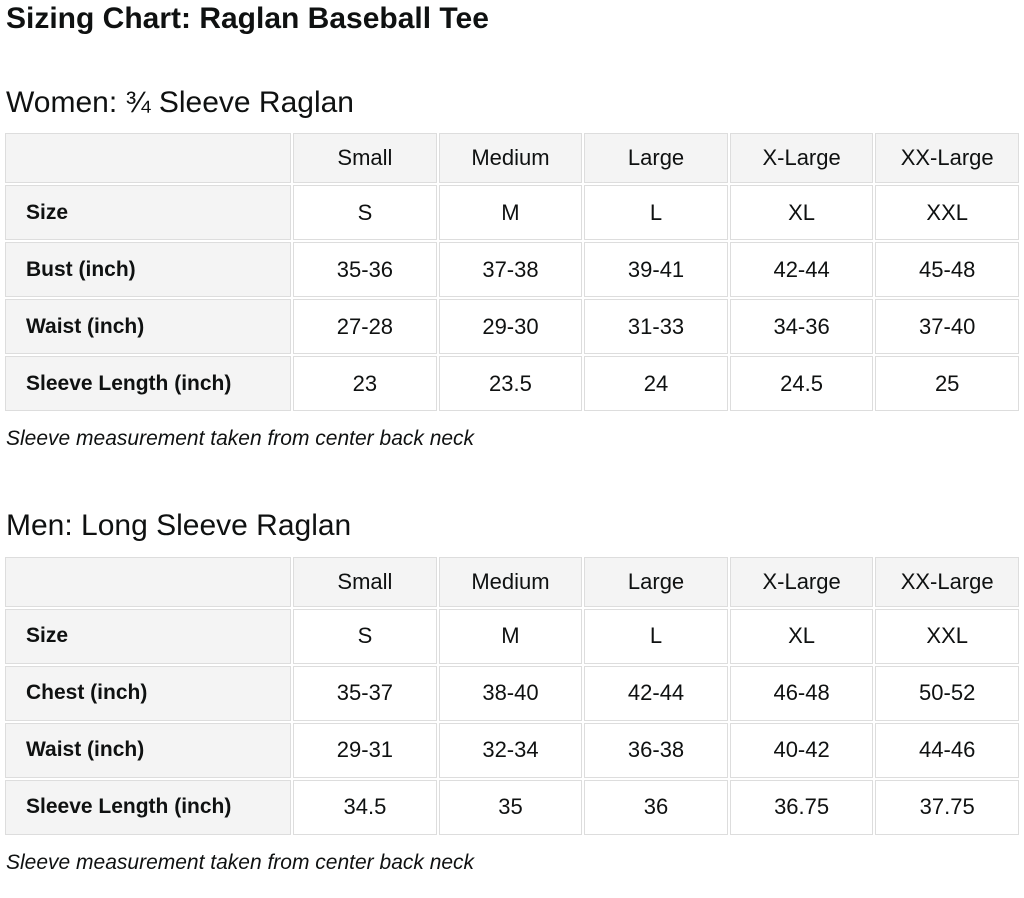 This screenshot has width=1024, height=898. I want to click on cell: 24, so click(656, 383).